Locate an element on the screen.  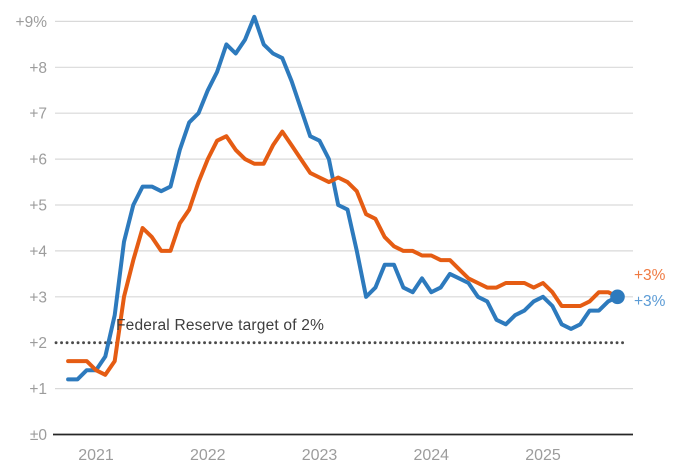
y-tick-label: +8 is located at coordinates (38, 68).